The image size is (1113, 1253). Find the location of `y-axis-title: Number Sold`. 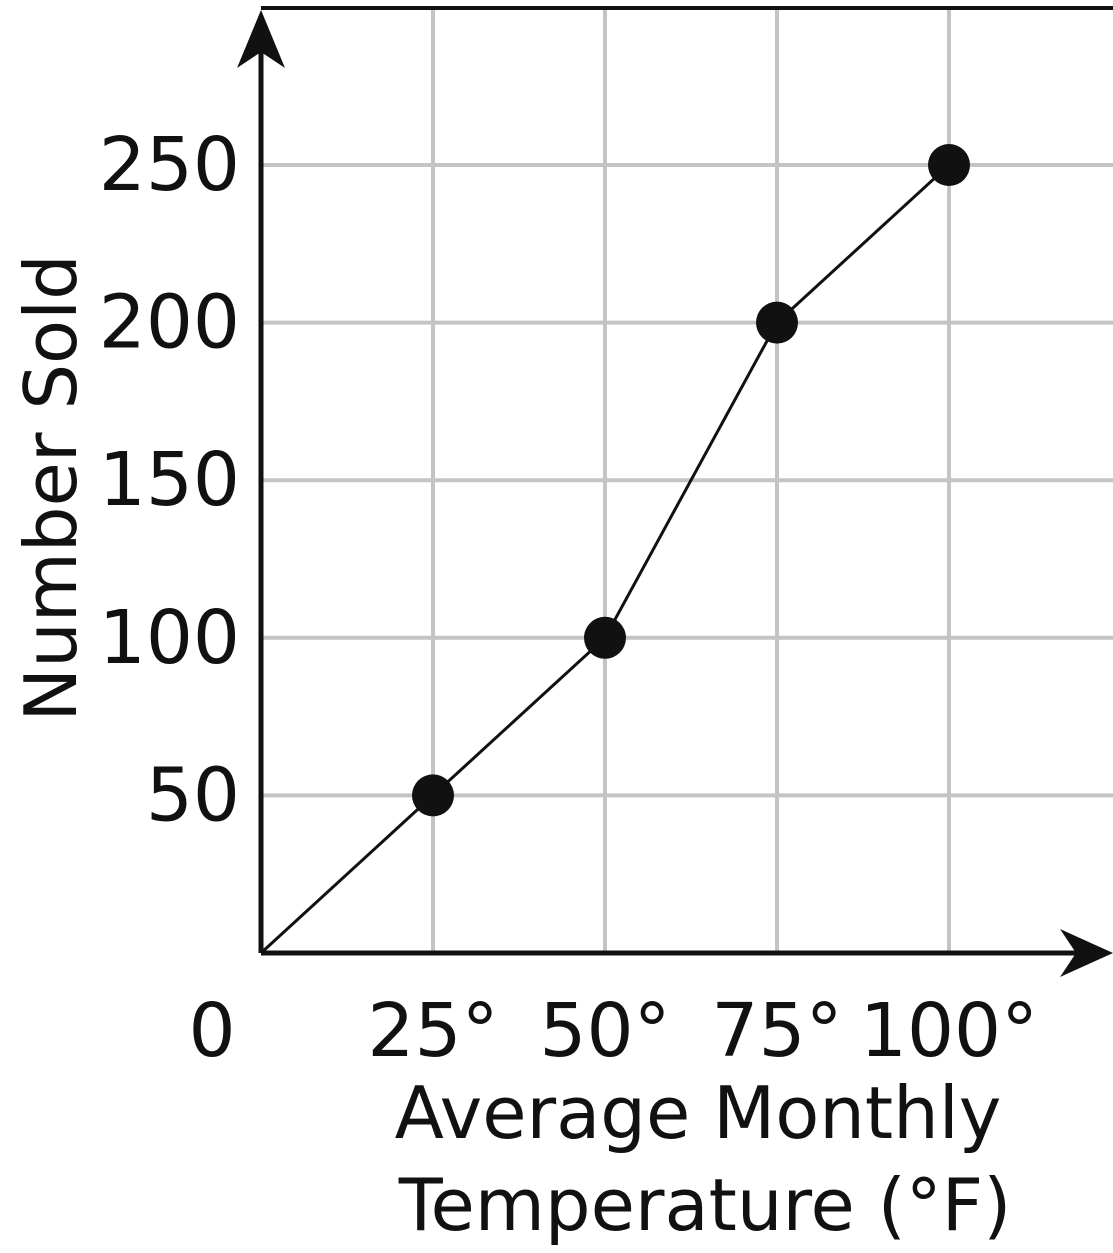

y-axis-title: Number Sold is located at coordinates (51, 488).